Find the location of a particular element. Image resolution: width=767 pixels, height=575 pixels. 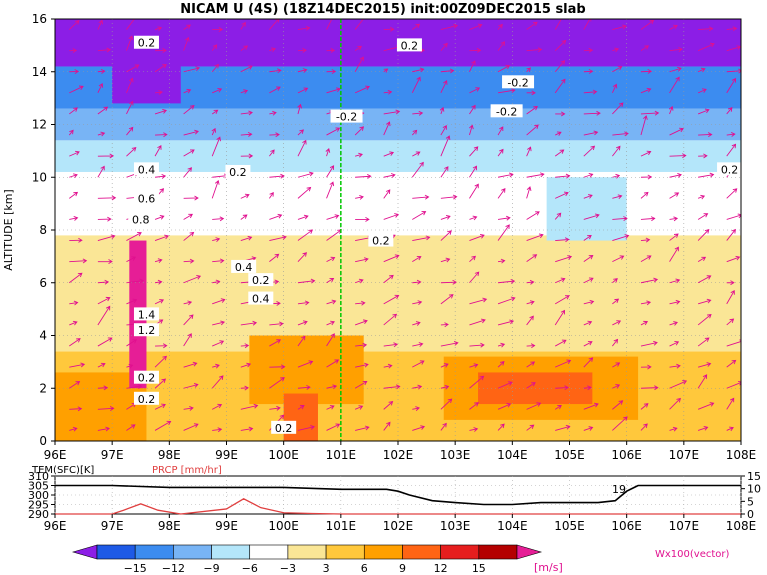

svg-text: 0.2 is located at coordinates (410, 45).